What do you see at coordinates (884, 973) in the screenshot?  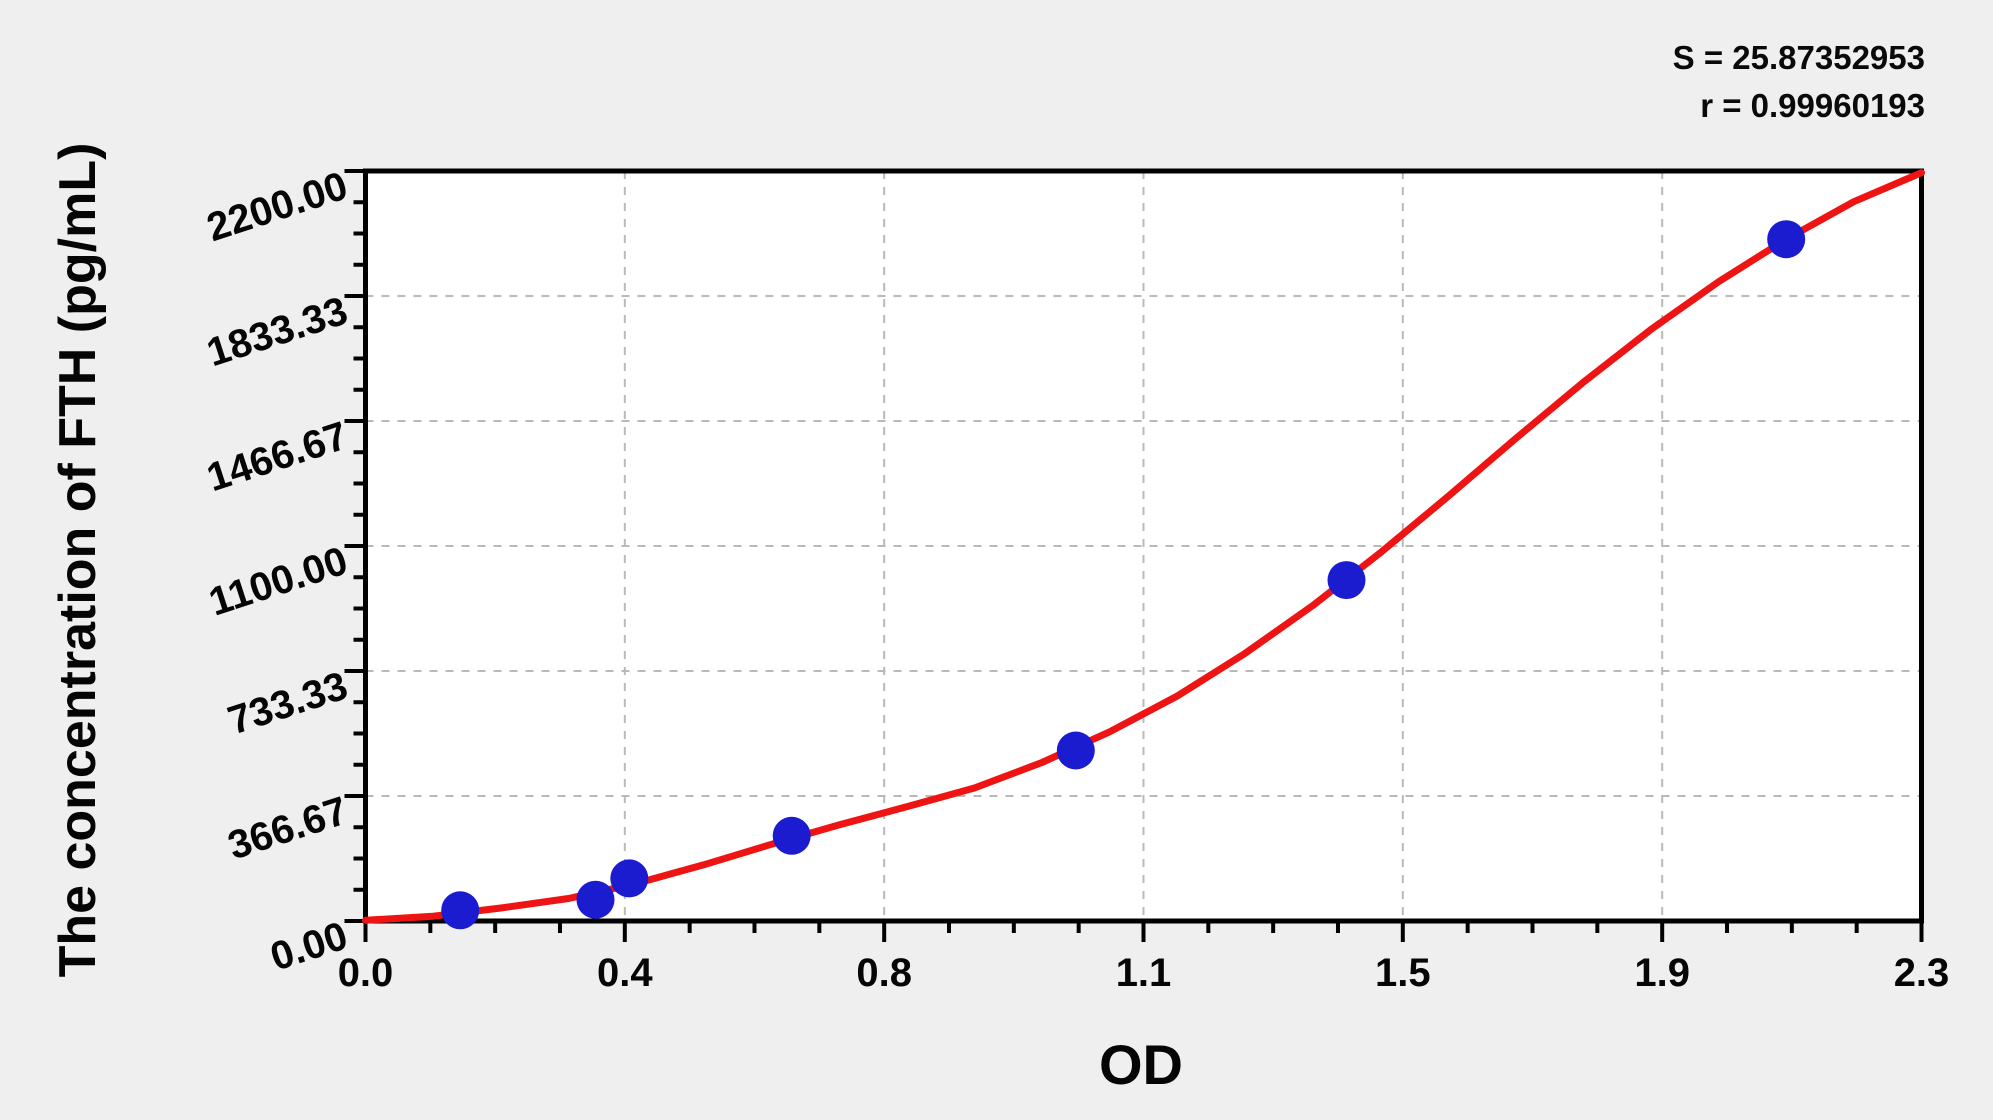 I see `x-tick-label: 0.8` at bounding box center [884, 973].